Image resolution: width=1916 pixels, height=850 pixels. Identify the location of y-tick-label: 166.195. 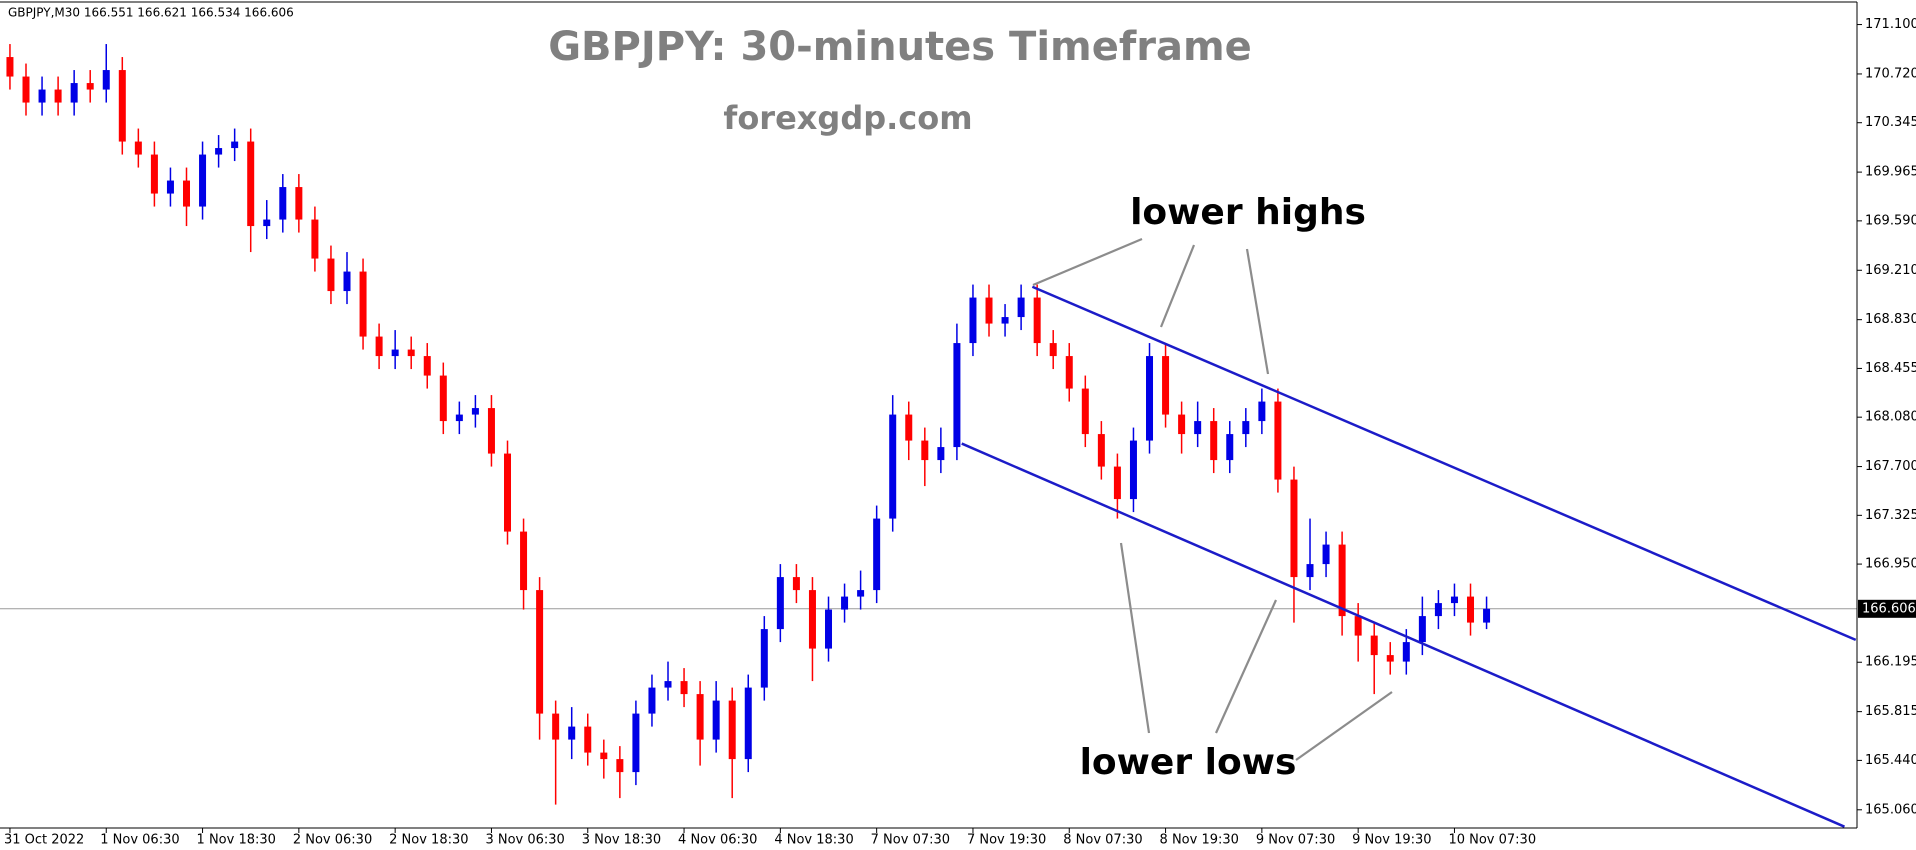
(1890, 662).